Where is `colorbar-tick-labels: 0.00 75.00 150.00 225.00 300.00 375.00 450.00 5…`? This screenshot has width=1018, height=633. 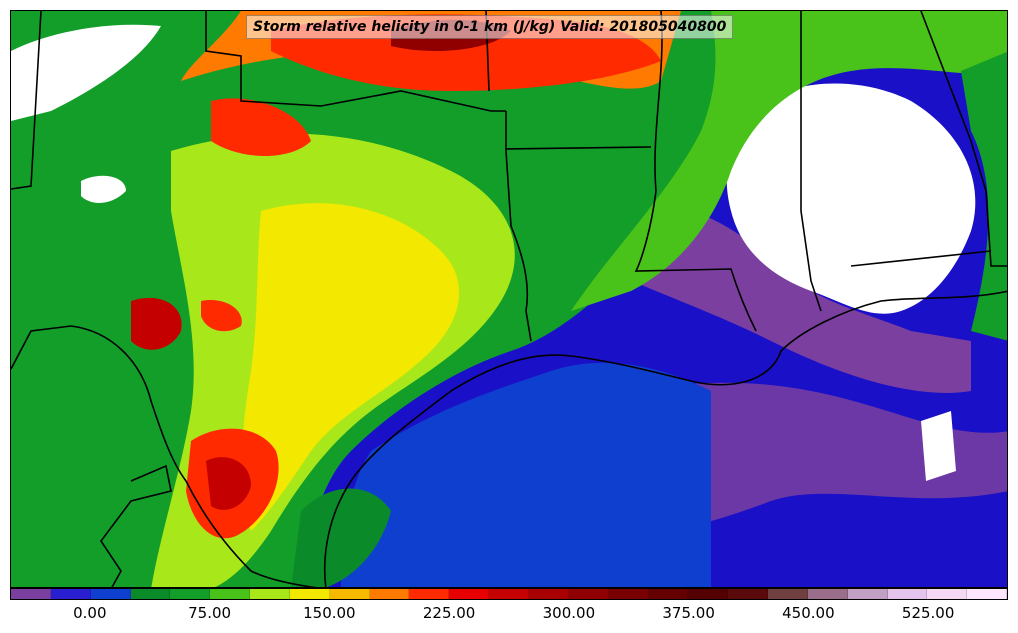
colorbar-tick-labels: 0.00 75.00 150.00 225.00 300.00 375.00 450.00 5… is located at coordinates (509, 615).